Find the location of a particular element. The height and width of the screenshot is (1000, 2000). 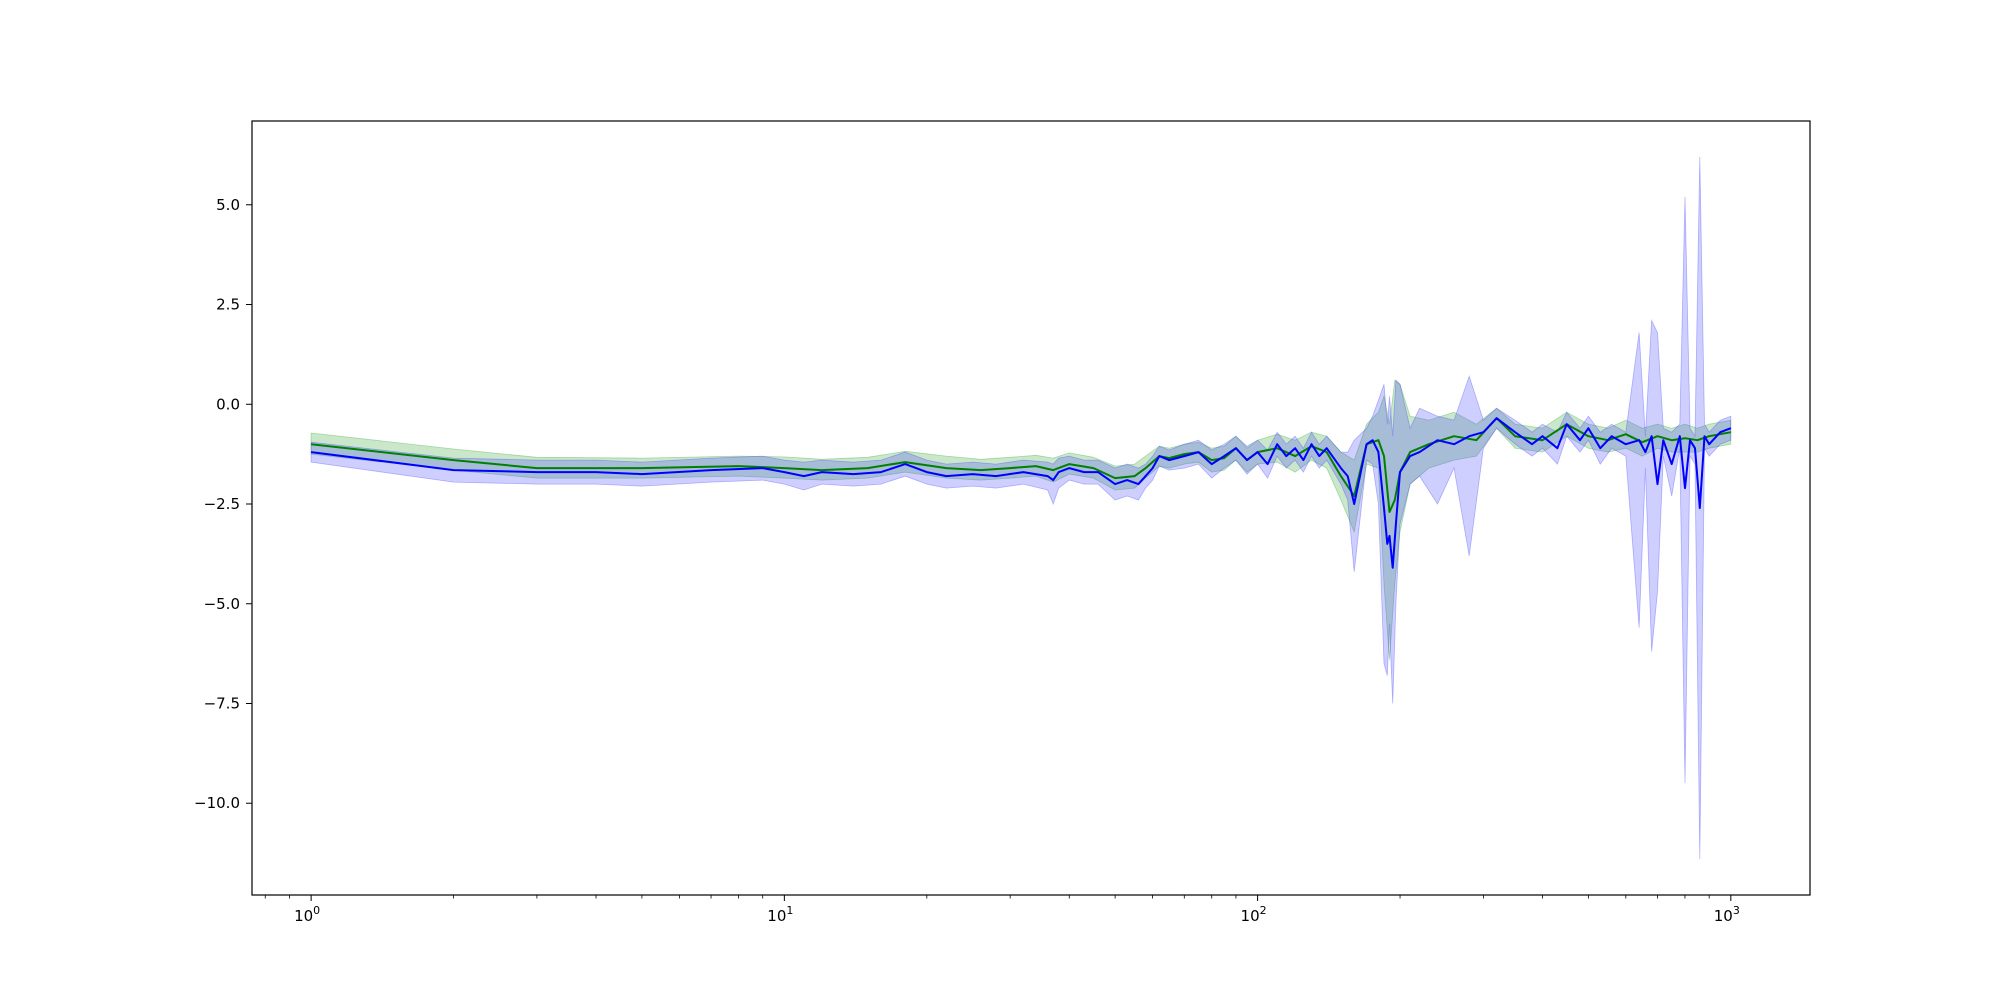

x-tick-label: 10³ is located at coordinates (1727, 914).